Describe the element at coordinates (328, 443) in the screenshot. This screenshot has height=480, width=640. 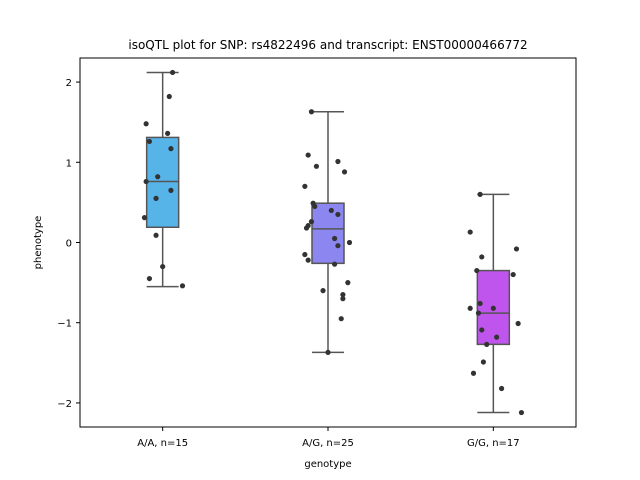
I see `x-tick-label: A/G, n=25` at that location.